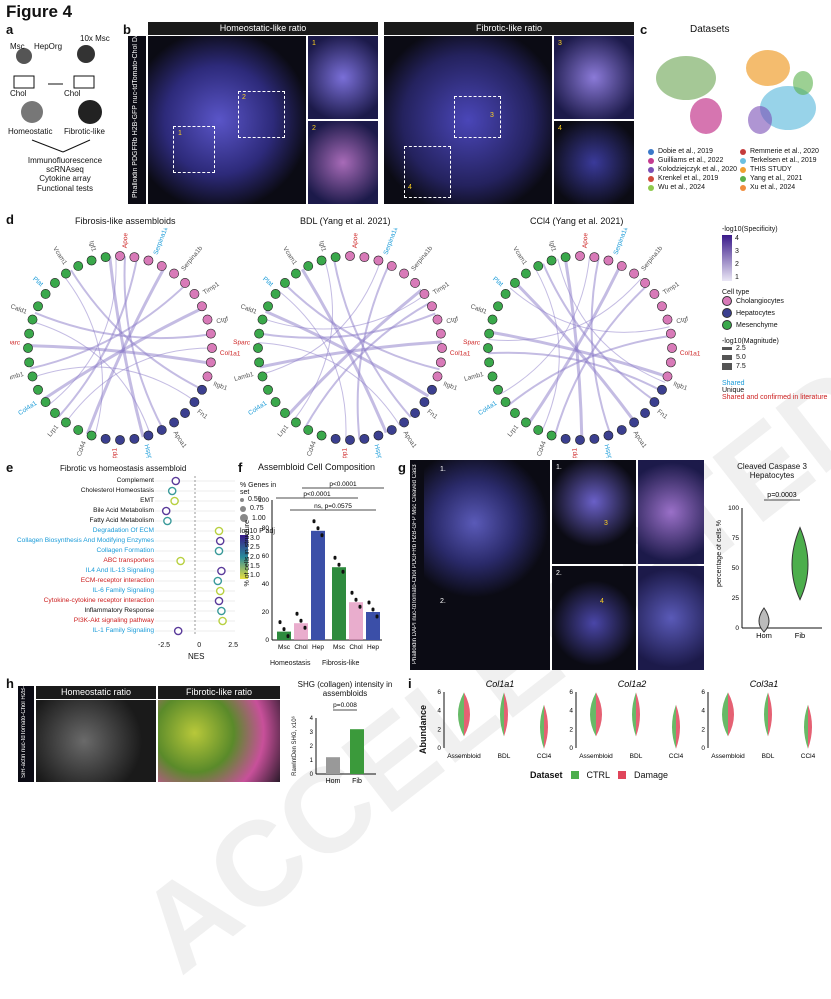 The image size is (831, 999). What do you see at coordinates (464, 756) in the screenshot?
I see `x-tick-label: Assembloid` at bounding box center [464, 756].